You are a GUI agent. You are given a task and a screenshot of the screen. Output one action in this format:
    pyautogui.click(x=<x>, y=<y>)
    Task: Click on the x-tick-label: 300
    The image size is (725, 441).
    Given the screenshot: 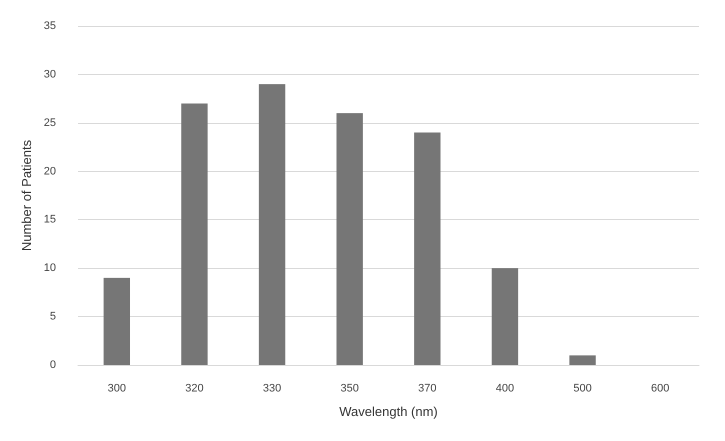 What is the action you would take?
    pyautogui.click(x=117, y=388)
    